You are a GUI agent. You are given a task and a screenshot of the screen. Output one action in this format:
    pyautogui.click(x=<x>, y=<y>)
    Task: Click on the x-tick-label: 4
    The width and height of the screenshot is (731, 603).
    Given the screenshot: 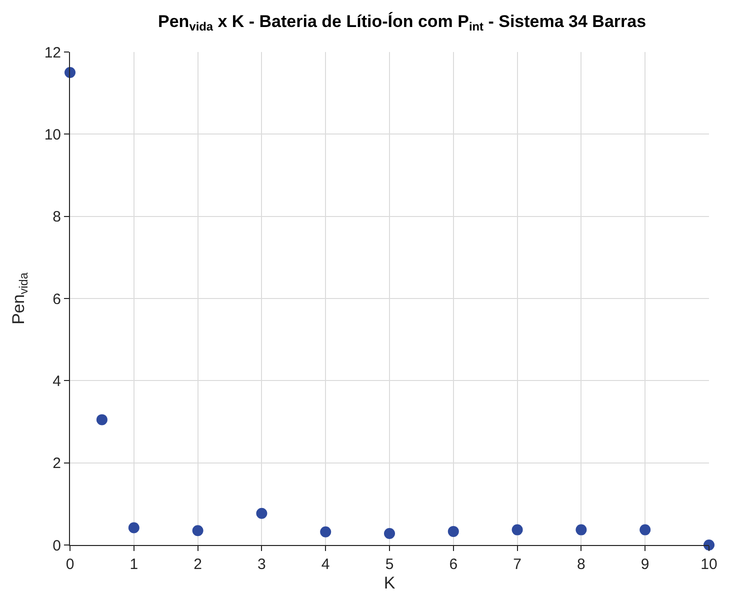 What is the action you would take?
    pyautogui.click(x=325, y=564)
    